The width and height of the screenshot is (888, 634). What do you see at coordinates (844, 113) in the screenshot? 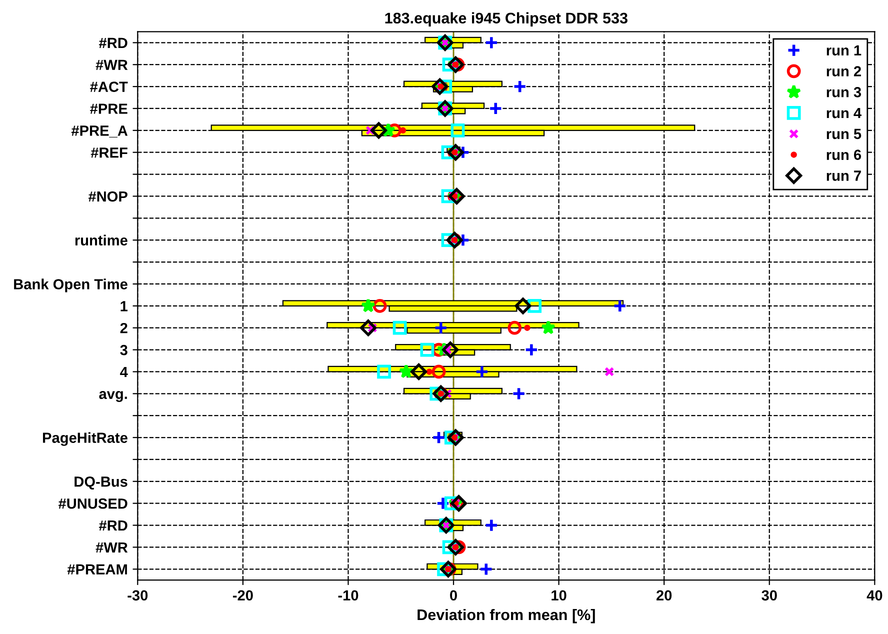
I see `legend-label: run 4` at bounding box center [844, 113].